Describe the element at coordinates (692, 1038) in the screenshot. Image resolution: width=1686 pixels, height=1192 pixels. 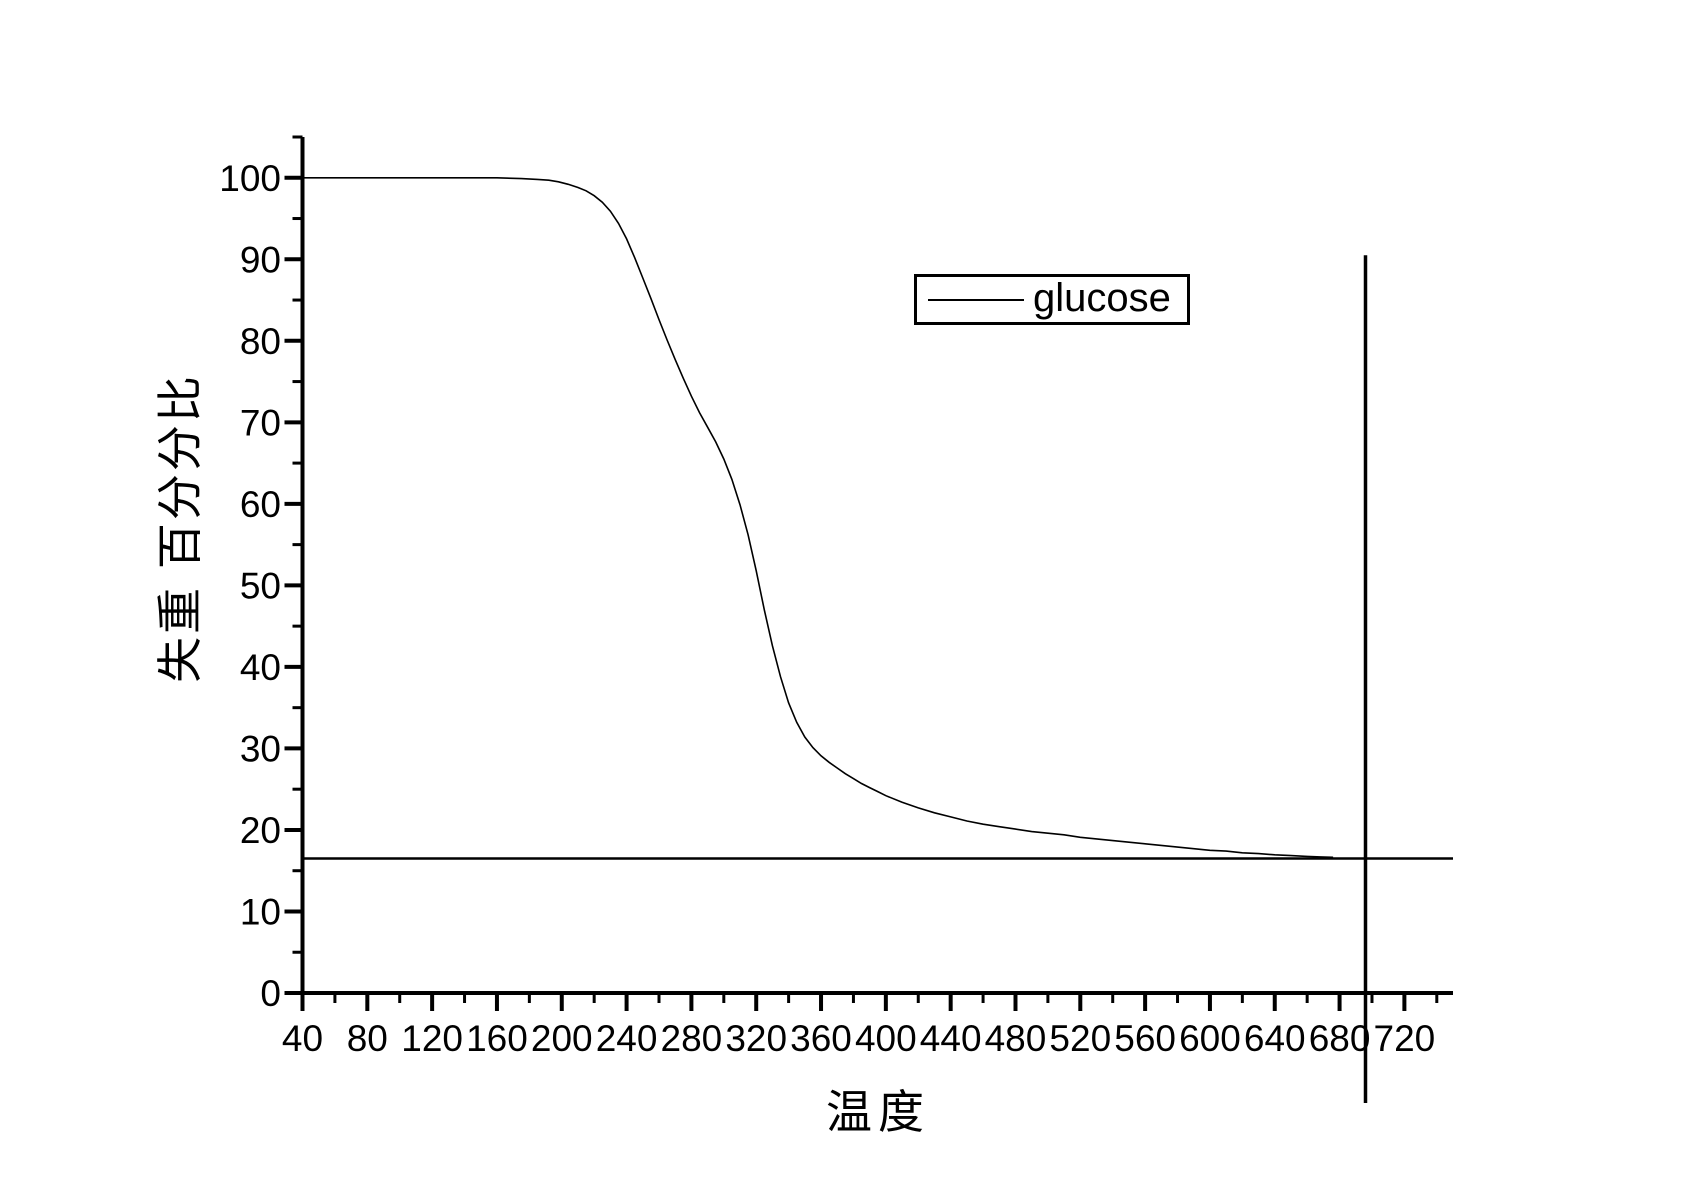
I see `x-tick-label: 280` at that location.